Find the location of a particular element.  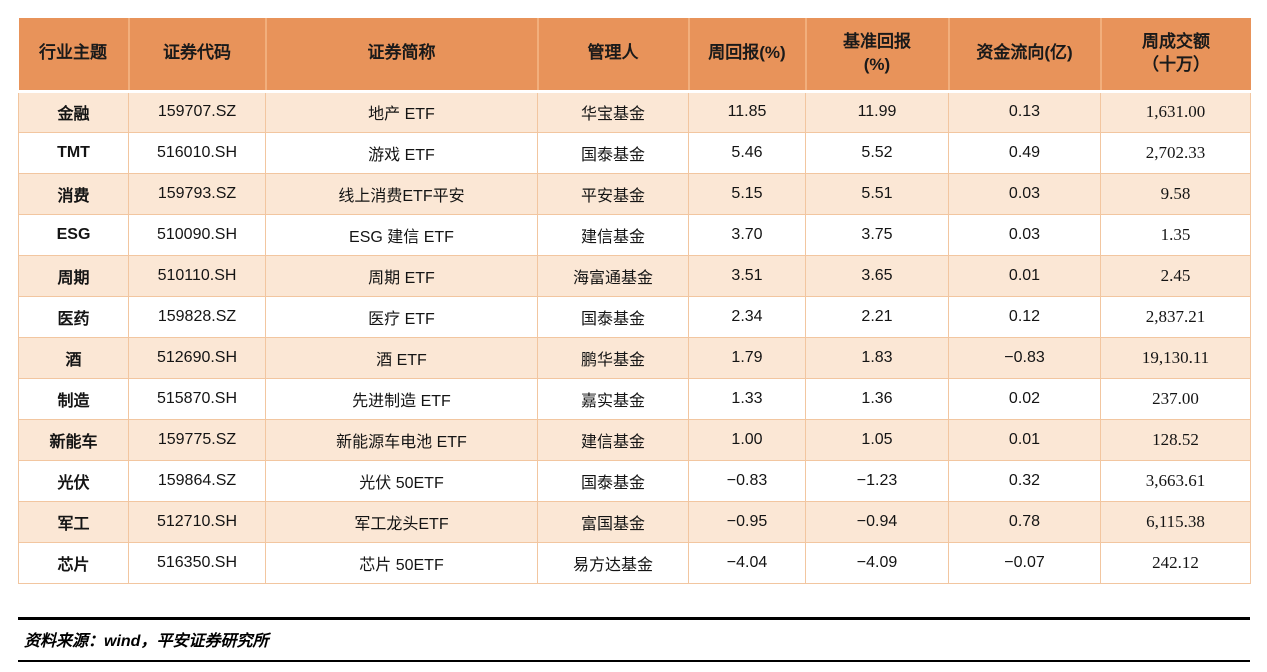

cell-manager: 海富通基金 is located at coordinates (613, 275).